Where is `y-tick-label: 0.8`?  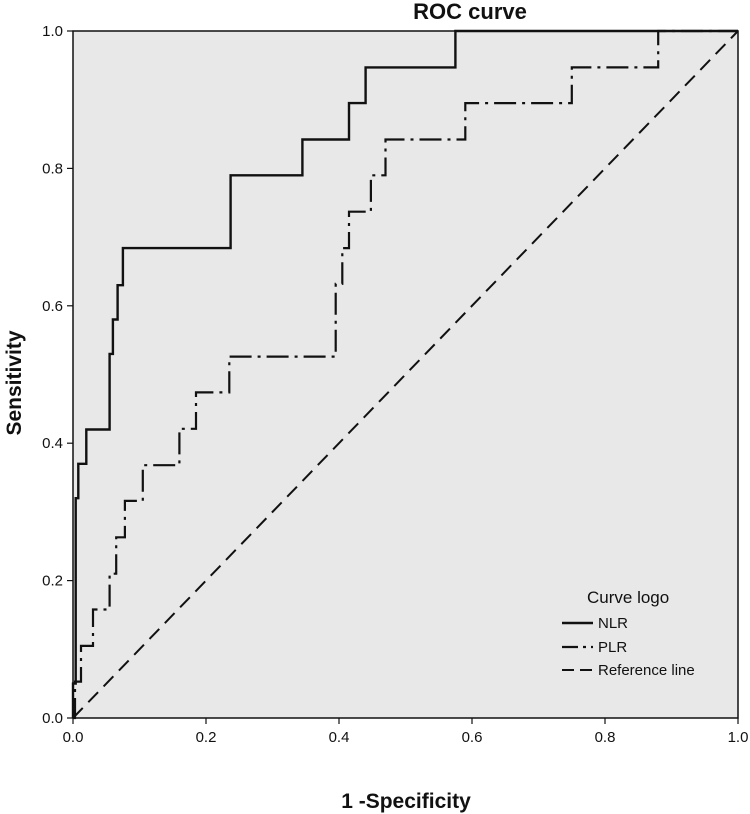
y-tick-label: 0.8 is located at coordinates (52, 168).